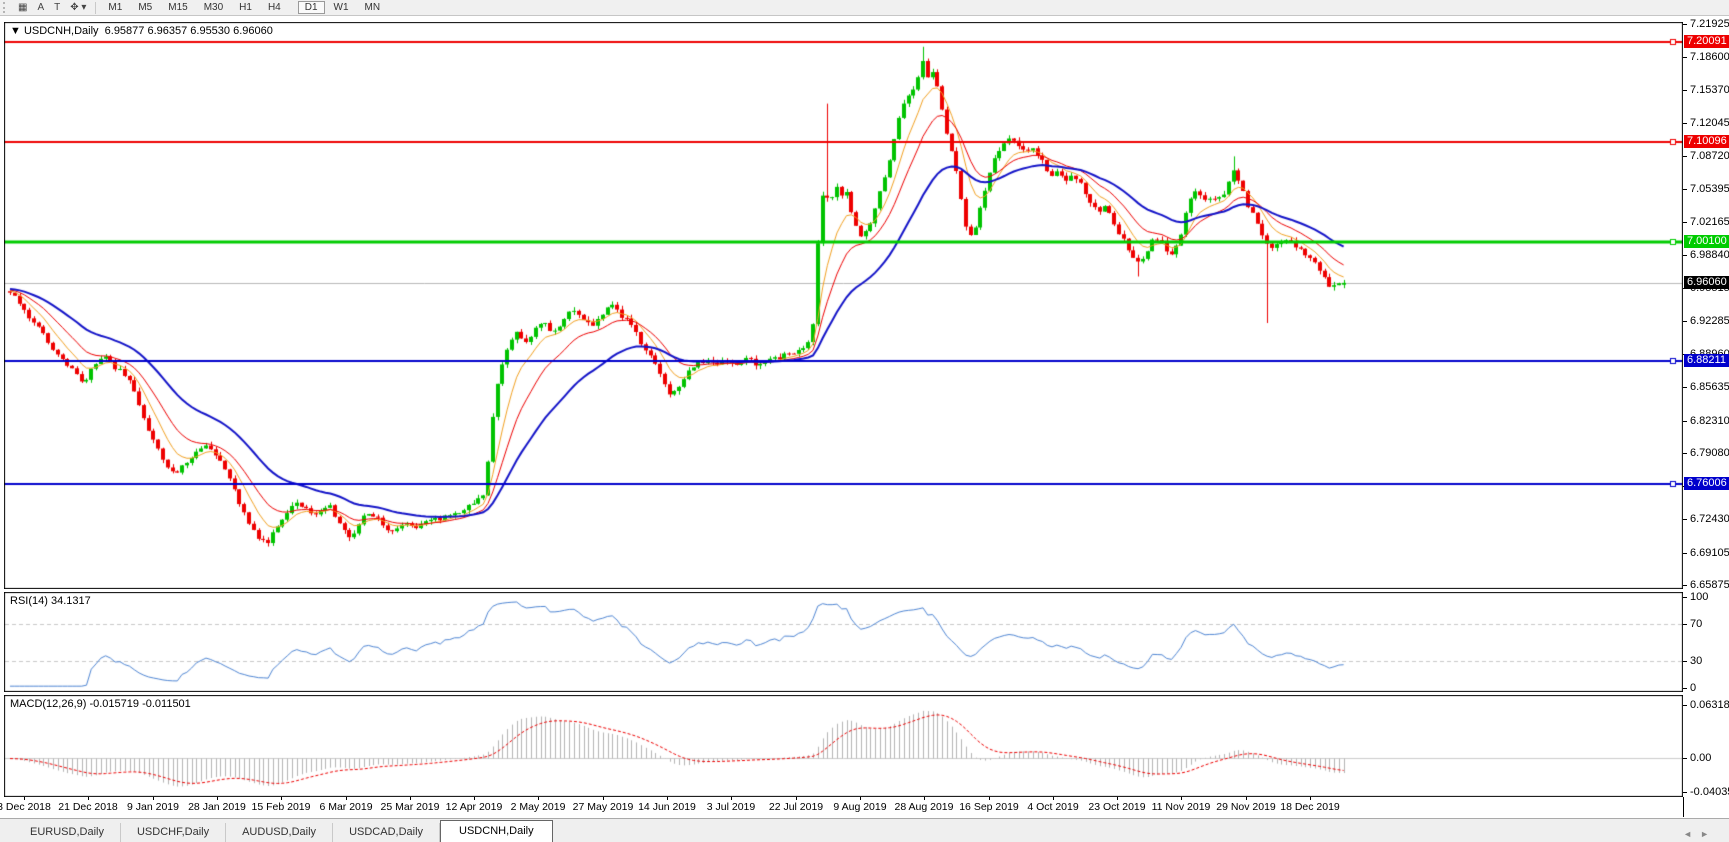  I want to click on date-label: 2 May 2019, so click(538, 807).